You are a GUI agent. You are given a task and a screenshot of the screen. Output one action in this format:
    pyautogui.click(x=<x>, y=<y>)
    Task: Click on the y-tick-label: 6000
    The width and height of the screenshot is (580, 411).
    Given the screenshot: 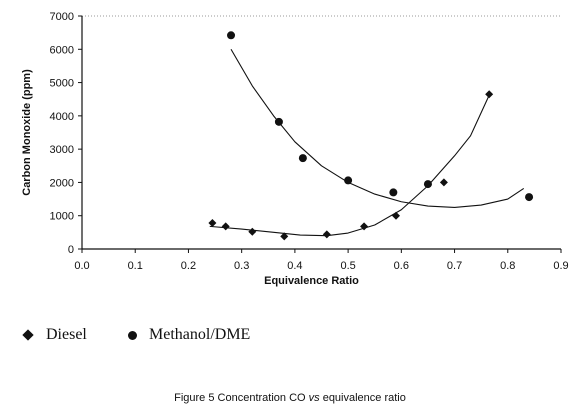 What is the action you would take?
    pyautogui.click(x=62, y=50)
    